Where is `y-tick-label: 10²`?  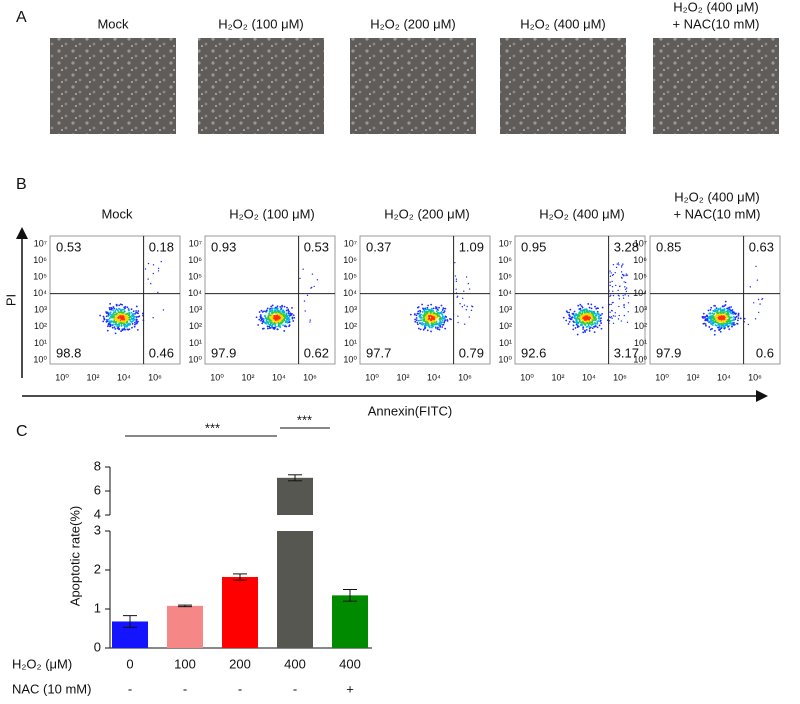
y-tick-label: 10² is located at coordinates (640, 326).